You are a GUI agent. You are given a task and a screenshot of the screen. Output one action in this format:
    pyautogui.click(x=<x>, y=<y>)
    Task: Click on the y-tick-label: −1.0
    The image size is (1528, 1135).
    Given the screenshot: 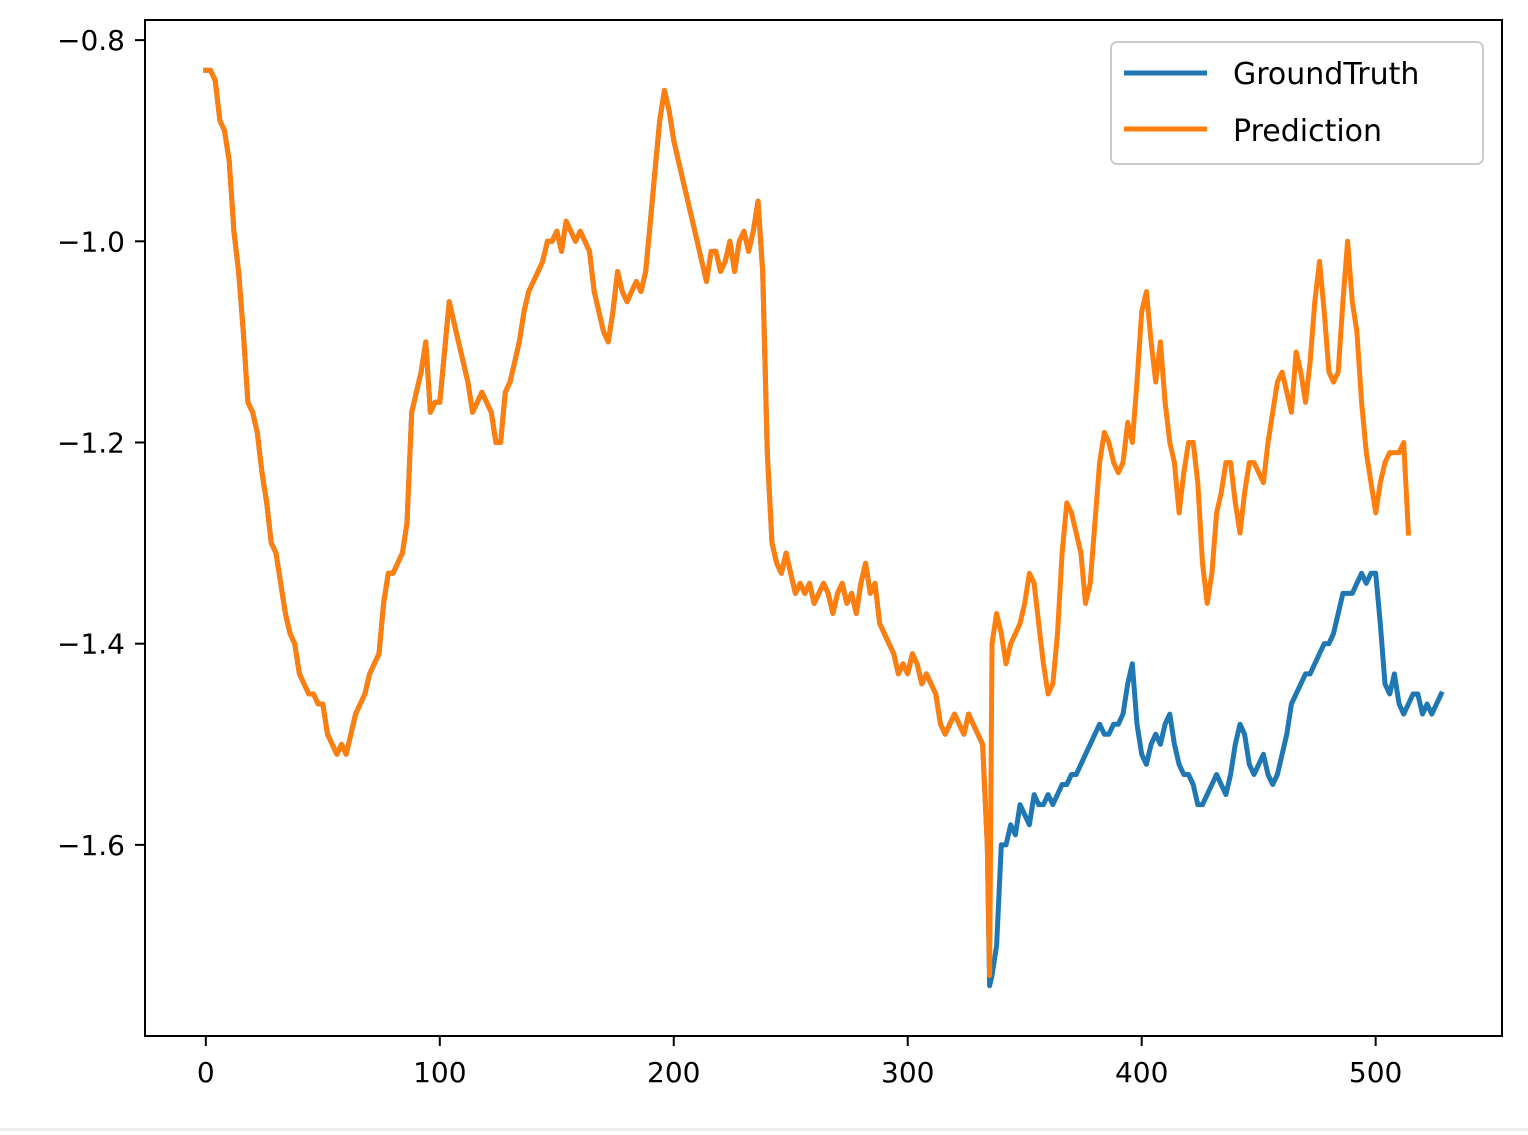 What is the action you would take?
    pyautogui.click(x=91, y=241)
    